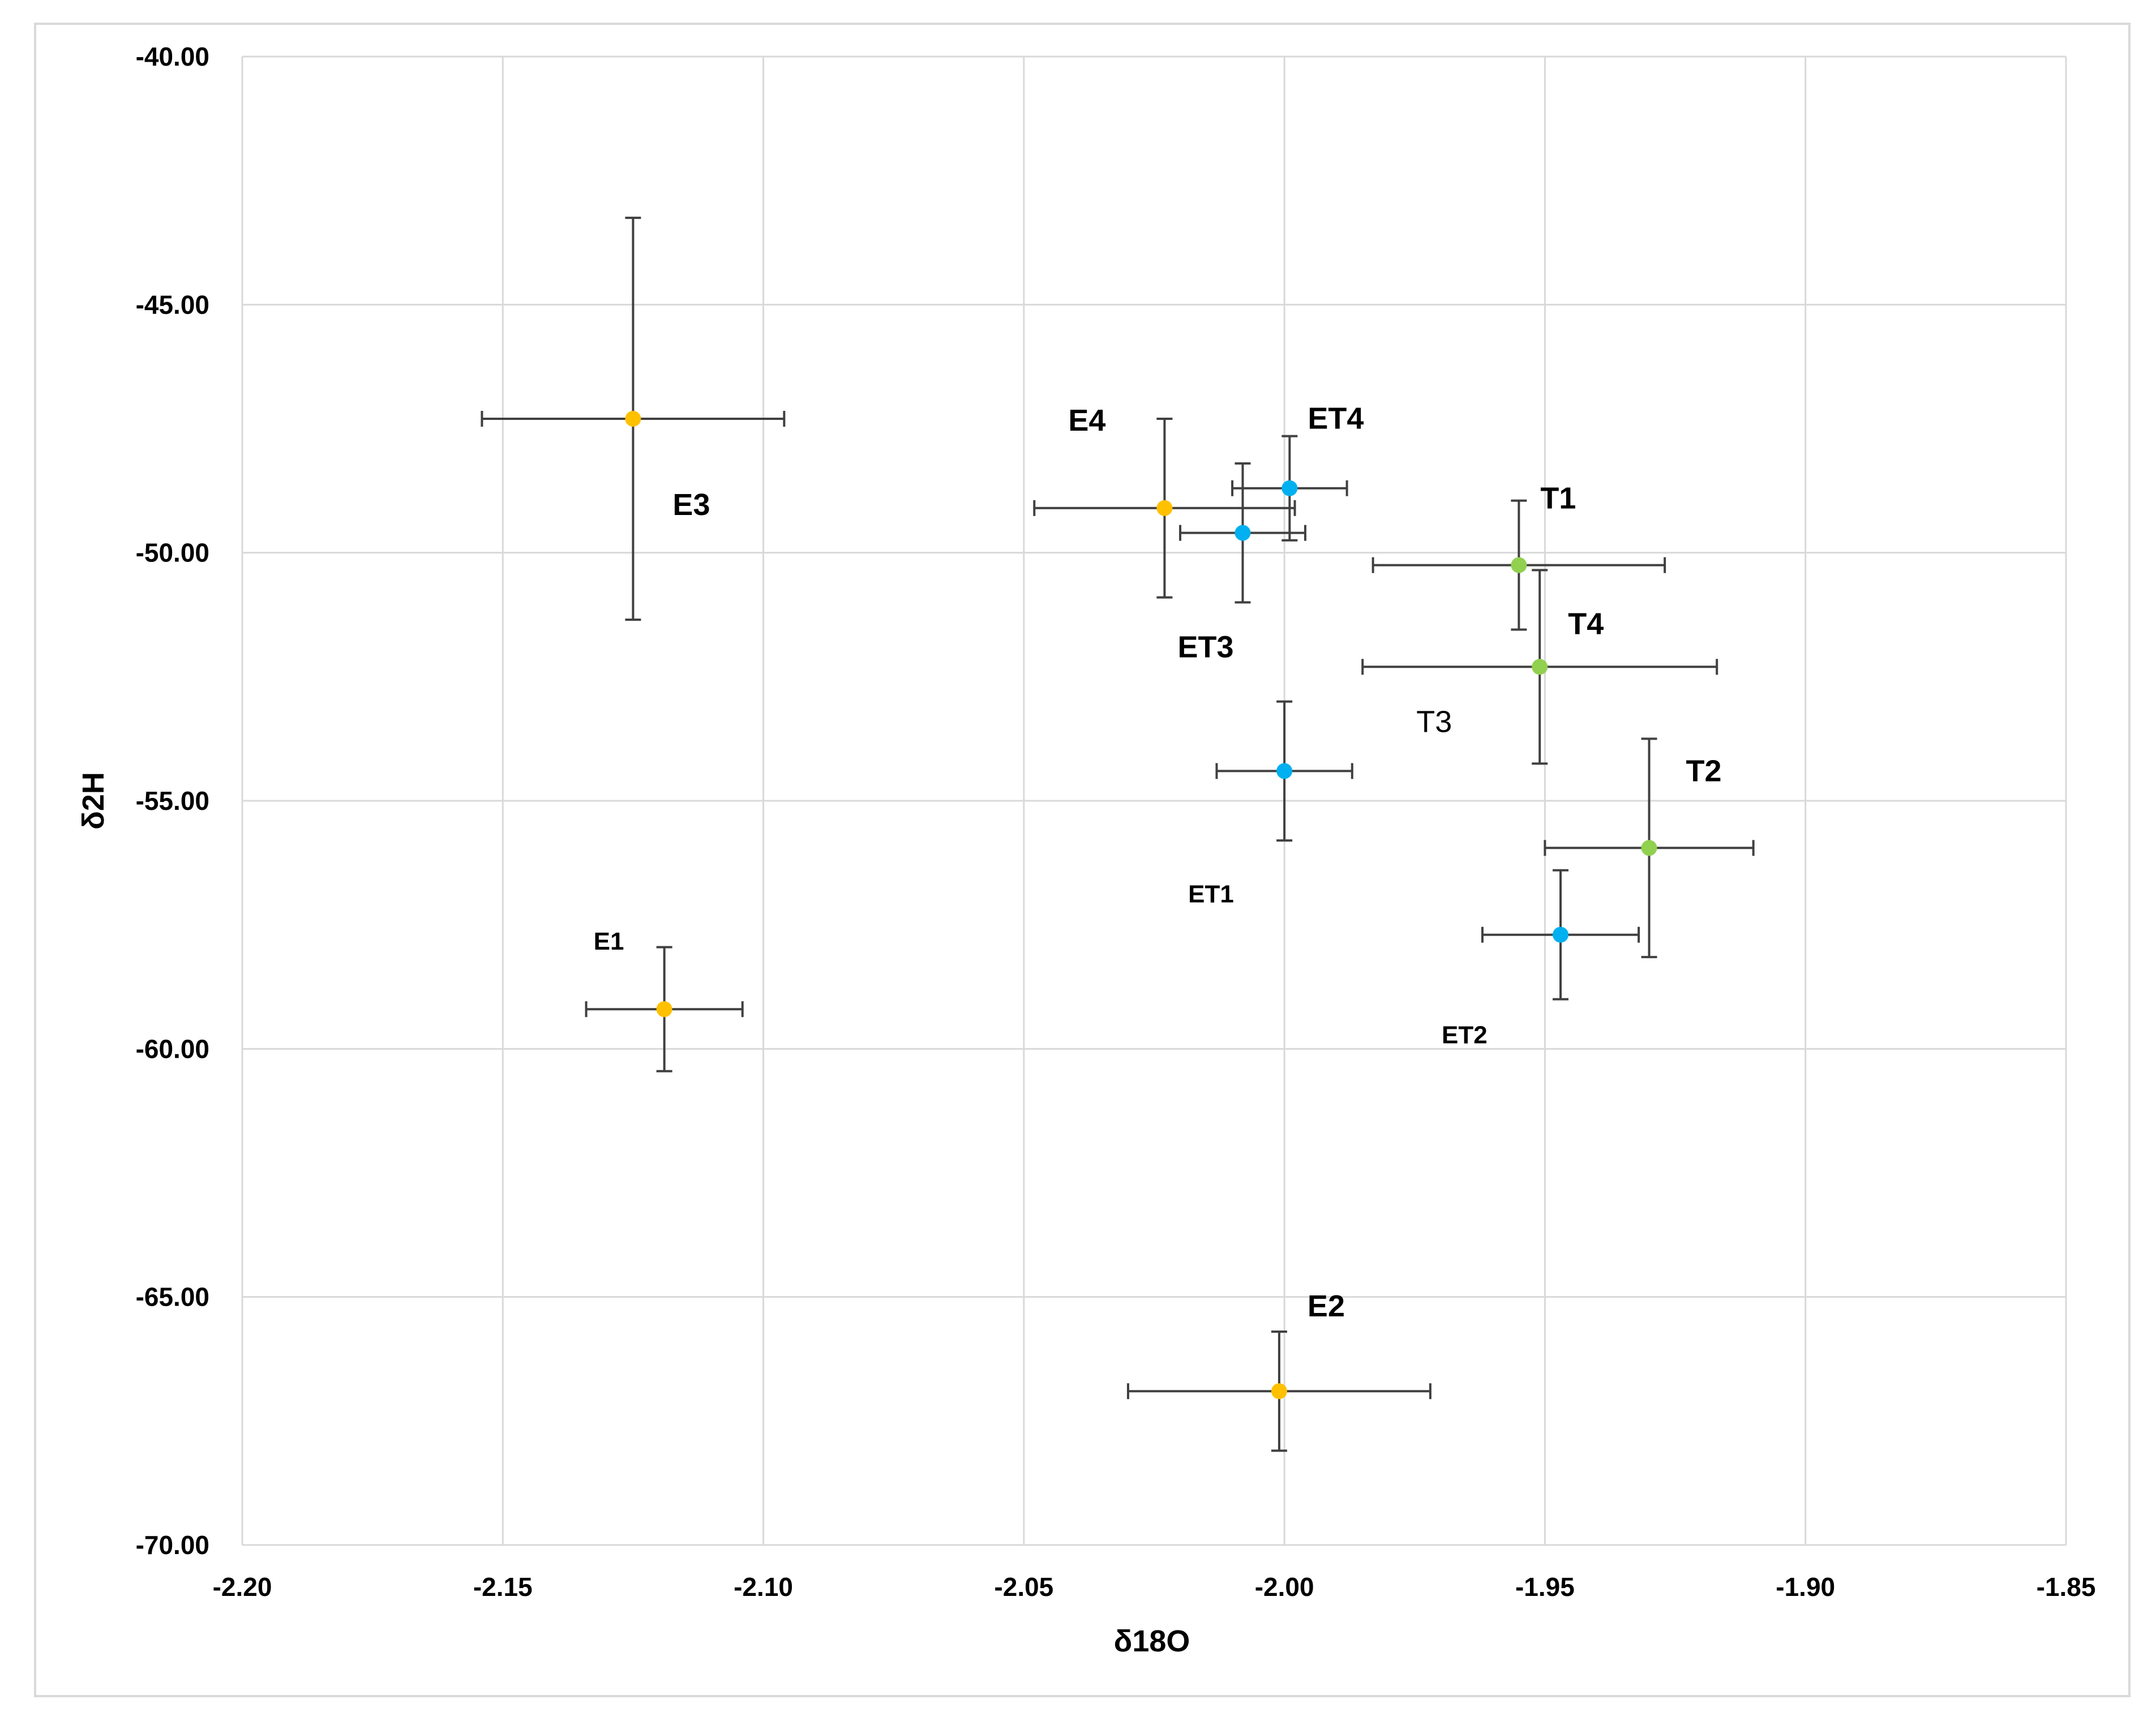 This screenshot has width=2156, height=1721. What do you see at coordinates (1289, 488) in the screenshot?
I see `data-point-et4` at bounding box center [1289, 488].